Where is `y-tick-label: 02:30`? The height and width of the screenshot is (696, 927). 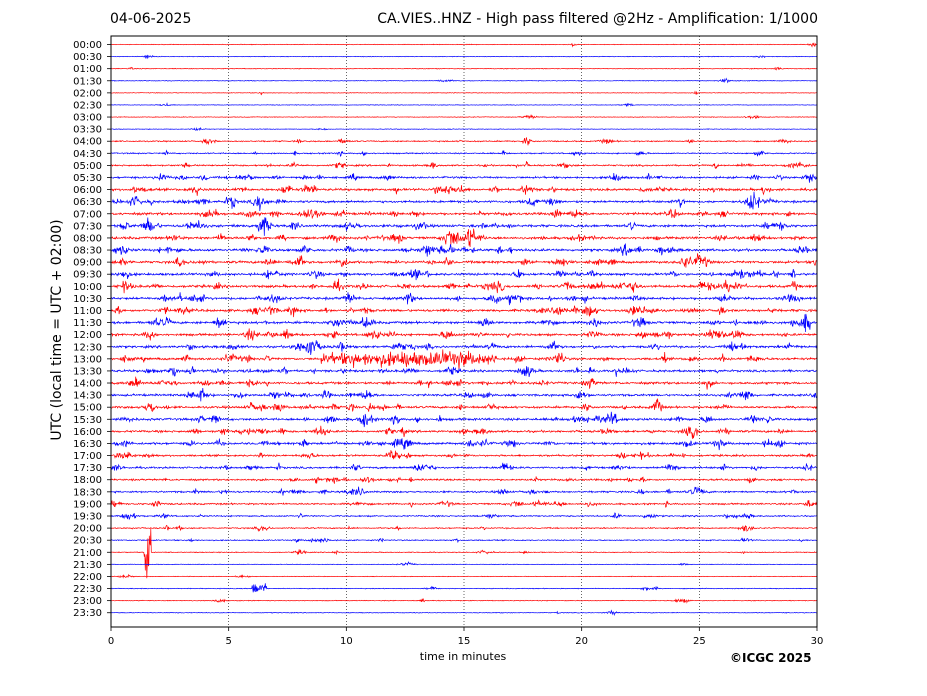
y-tick-label: 02:30 is located at coordinates (87, 105).